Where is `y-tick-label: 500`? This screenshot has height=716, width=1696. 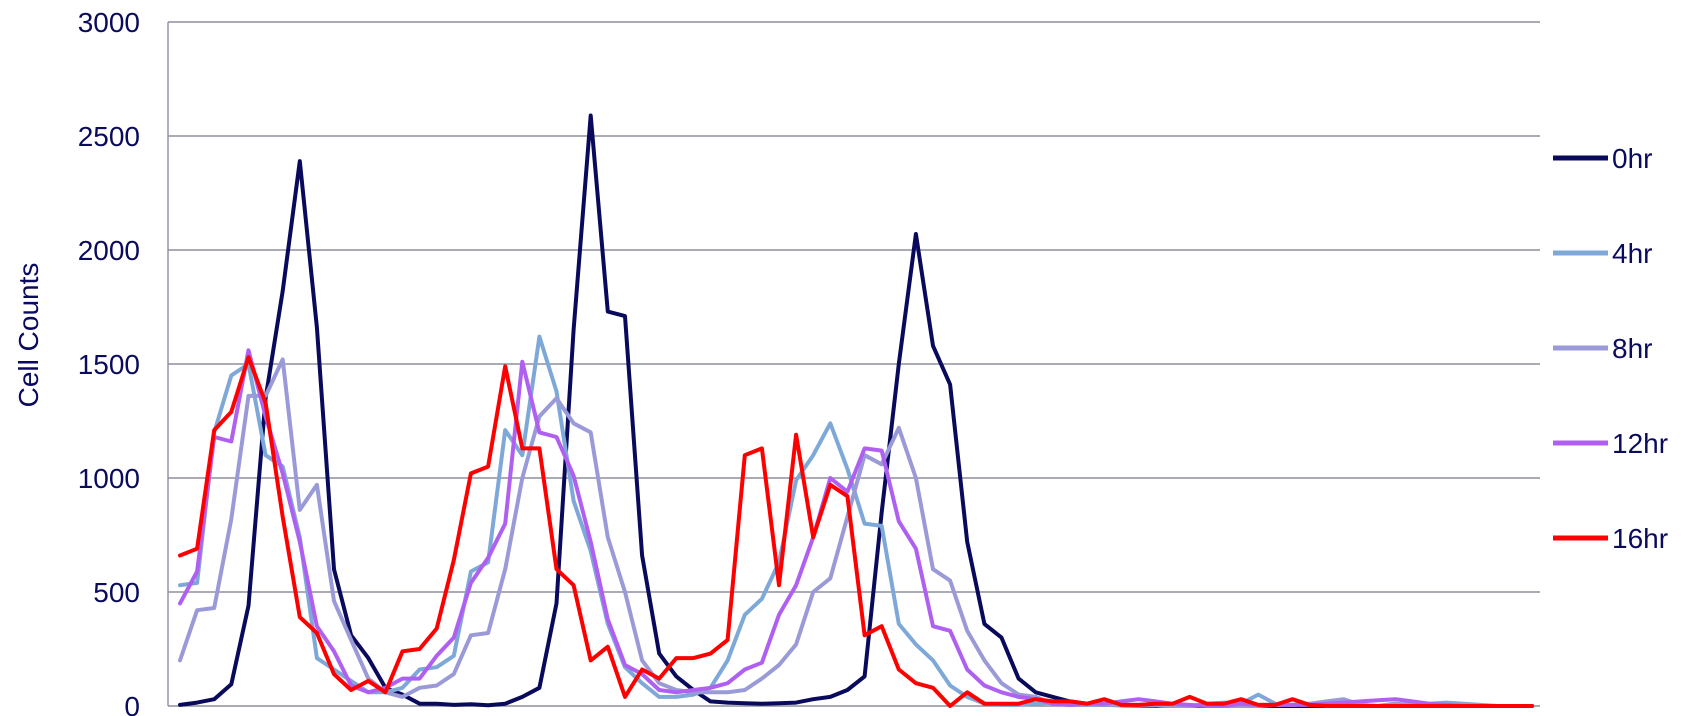 y-tick-label: 500 is located at coordinates (116, 592).